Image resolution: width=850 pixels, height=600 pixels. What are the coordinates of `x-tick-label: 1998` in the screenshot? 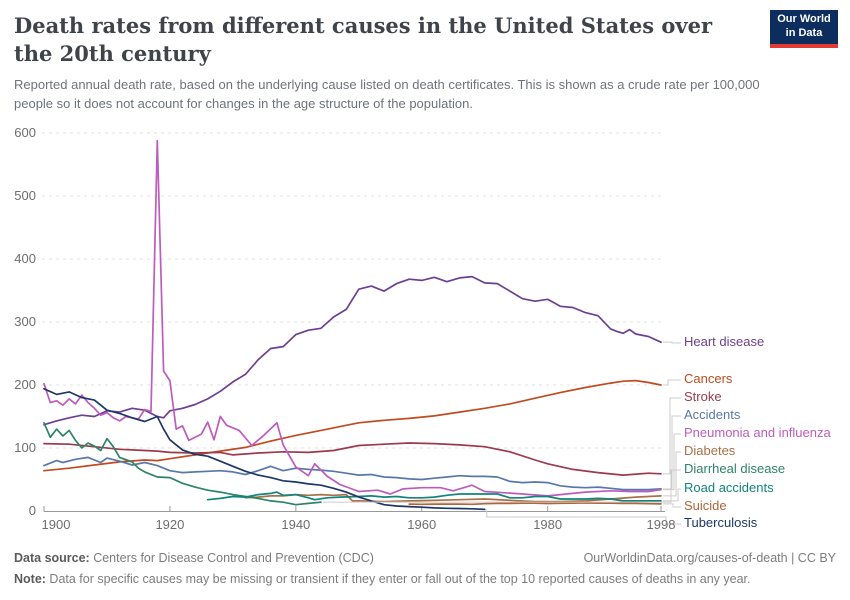 It's located at (661, 524).